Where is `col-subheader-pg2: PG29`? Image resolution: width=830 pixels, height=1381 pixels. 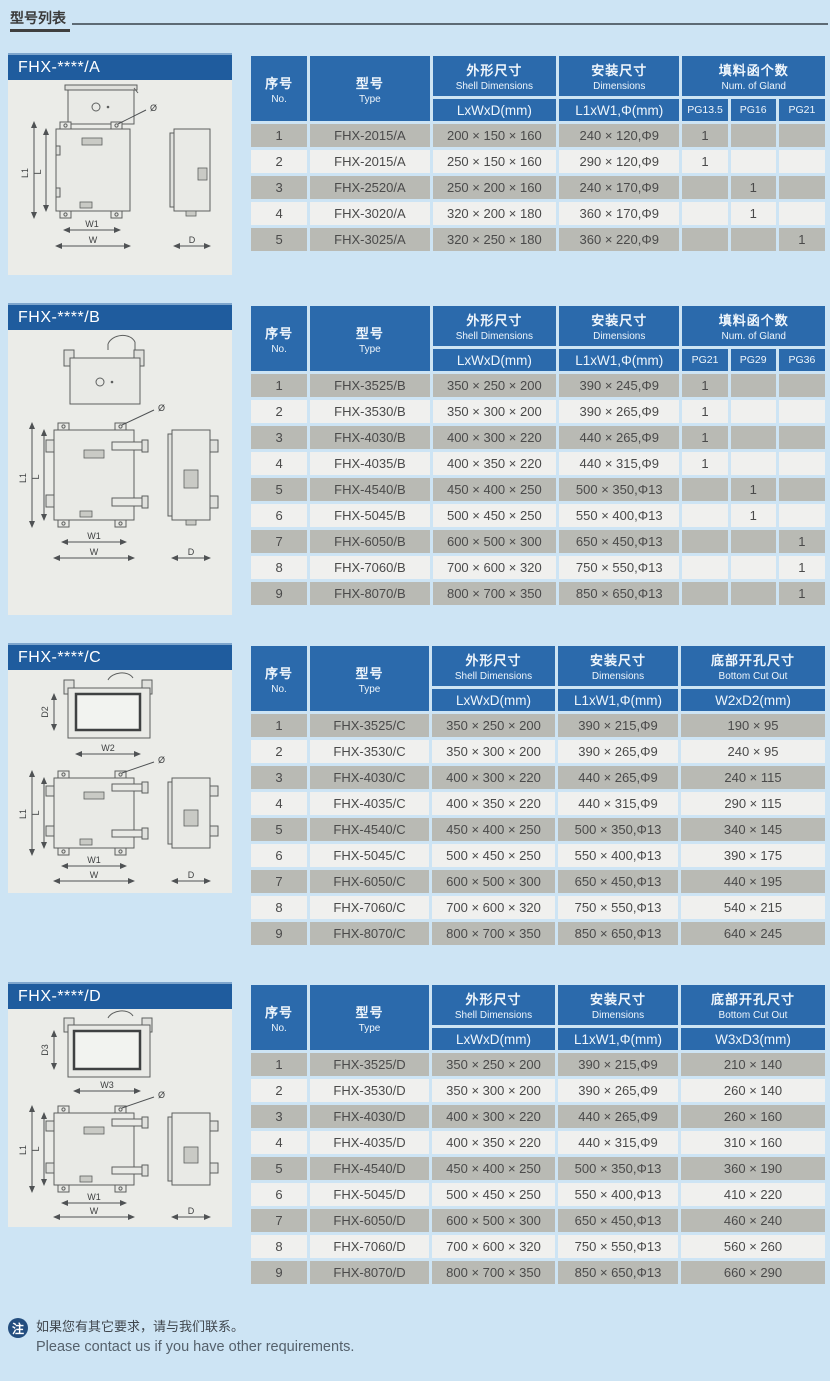
col-subheader-pg2: PG29 is located at coordinates (753, 360).